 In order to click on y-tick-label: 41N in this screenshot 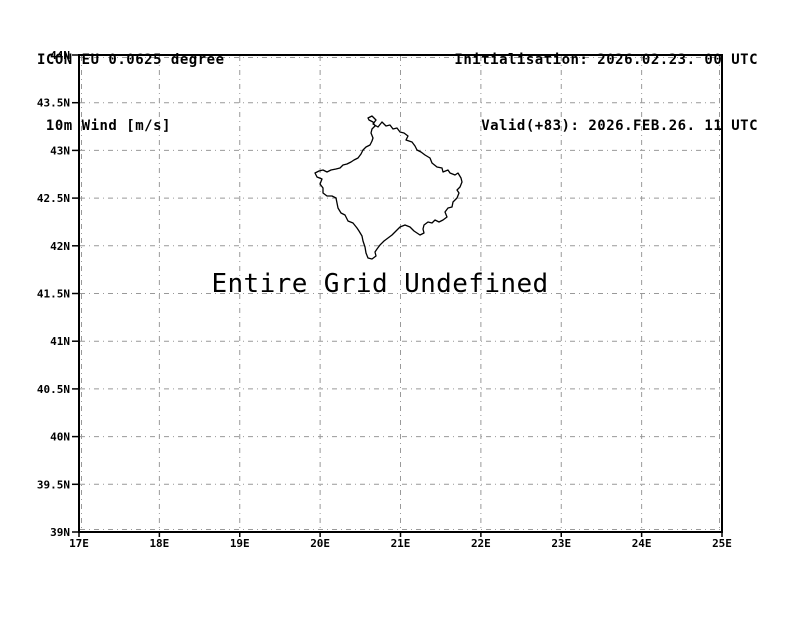, I will do `click(60, 341)`.